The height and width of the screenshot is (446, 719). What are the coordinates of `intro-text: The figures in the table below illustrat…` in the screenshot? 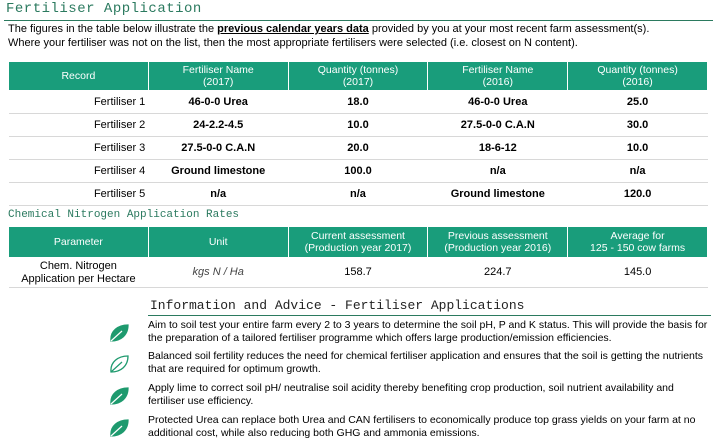 It's located at (113, 29).